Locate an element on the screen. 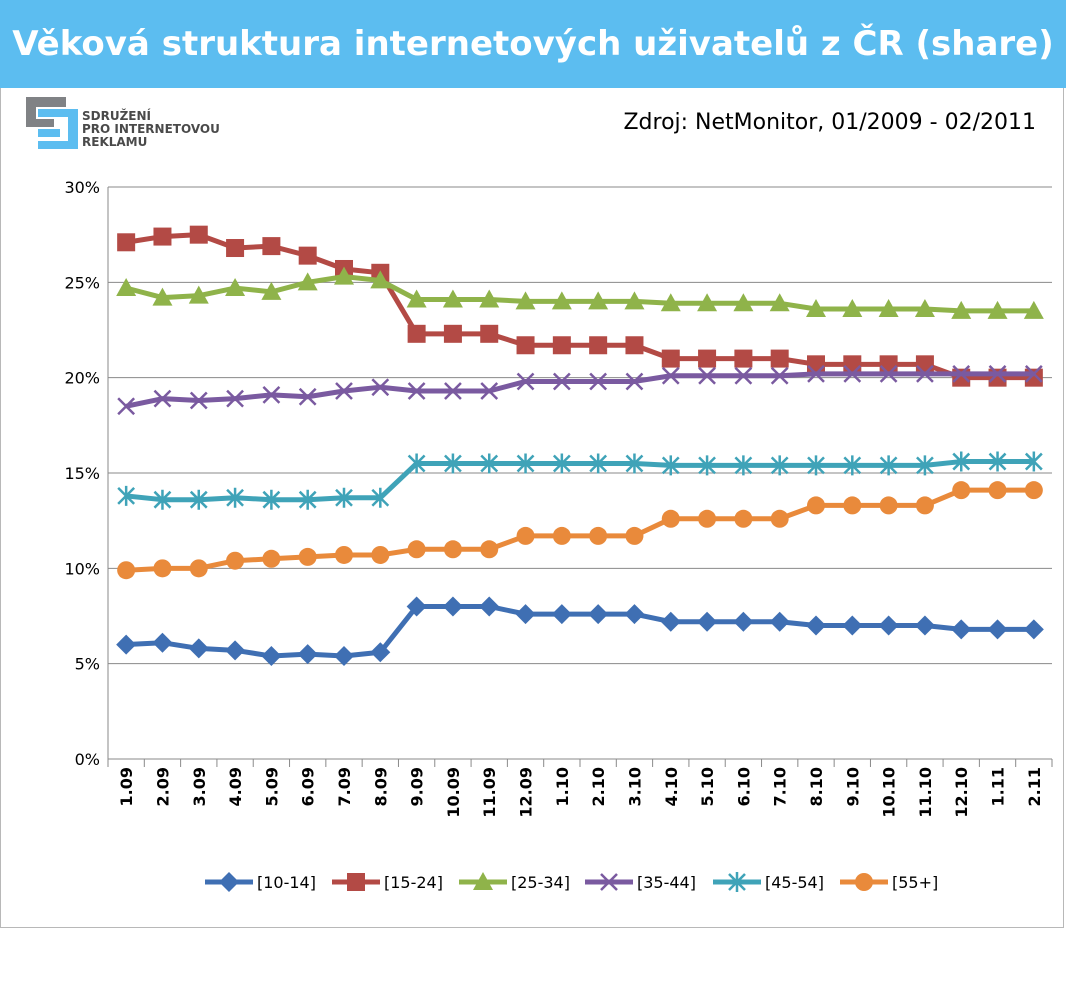 The image size is (1066, 990). x-tick-label: 9.09 is located at coordinates (417, 786).